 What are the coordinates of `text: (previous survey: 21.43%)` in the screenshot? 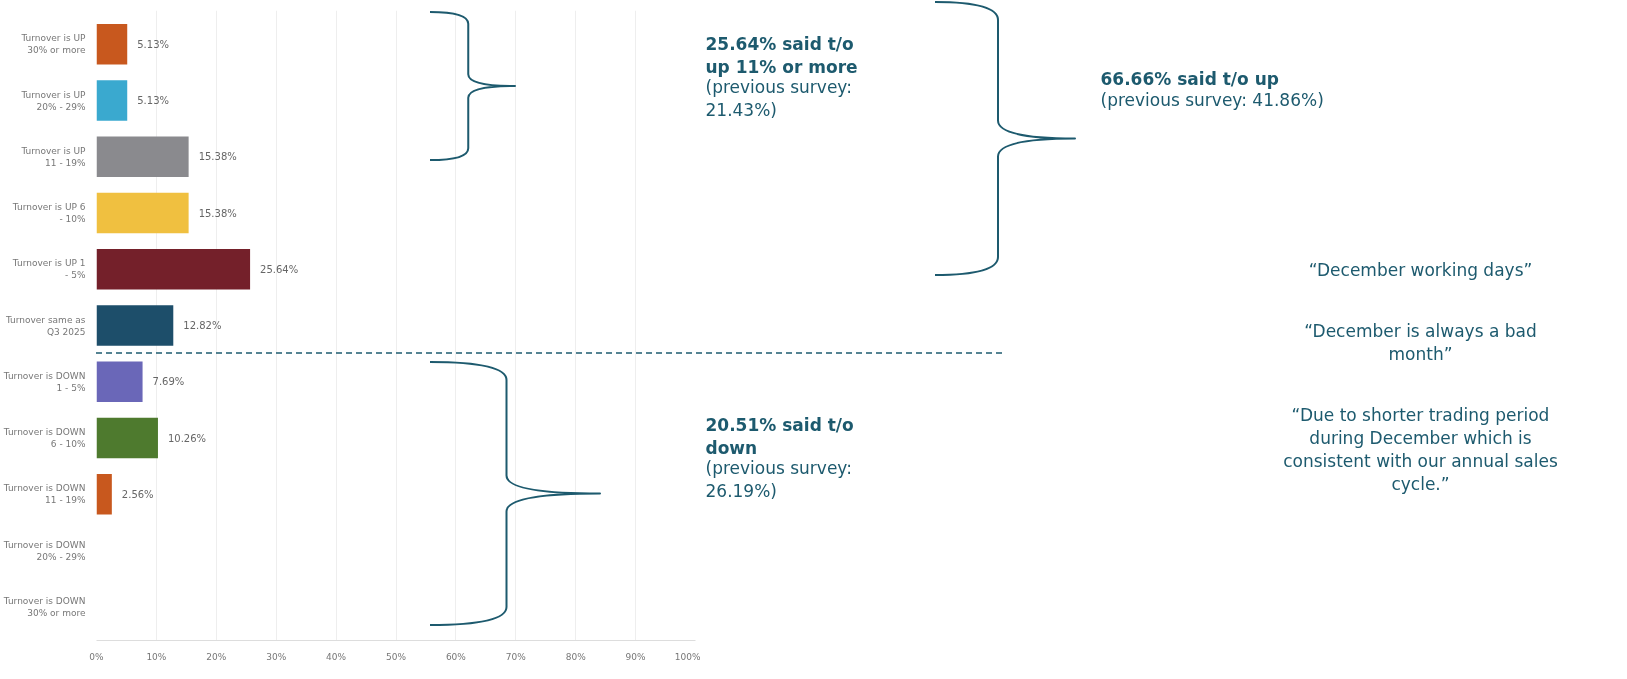 It's located at (778, 99).